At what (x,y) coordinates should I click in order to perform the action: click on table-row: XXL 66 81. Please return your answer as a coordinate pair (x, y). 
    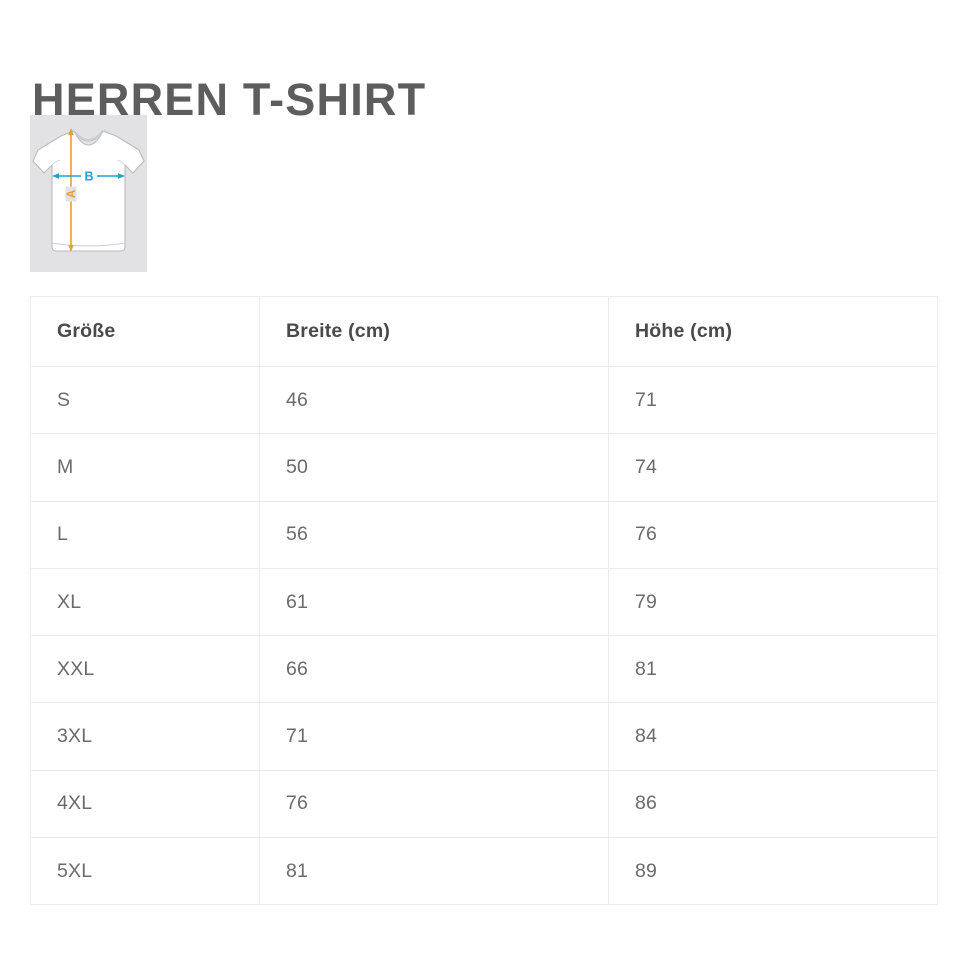
    Looking at the image, I should click on (484, 669).